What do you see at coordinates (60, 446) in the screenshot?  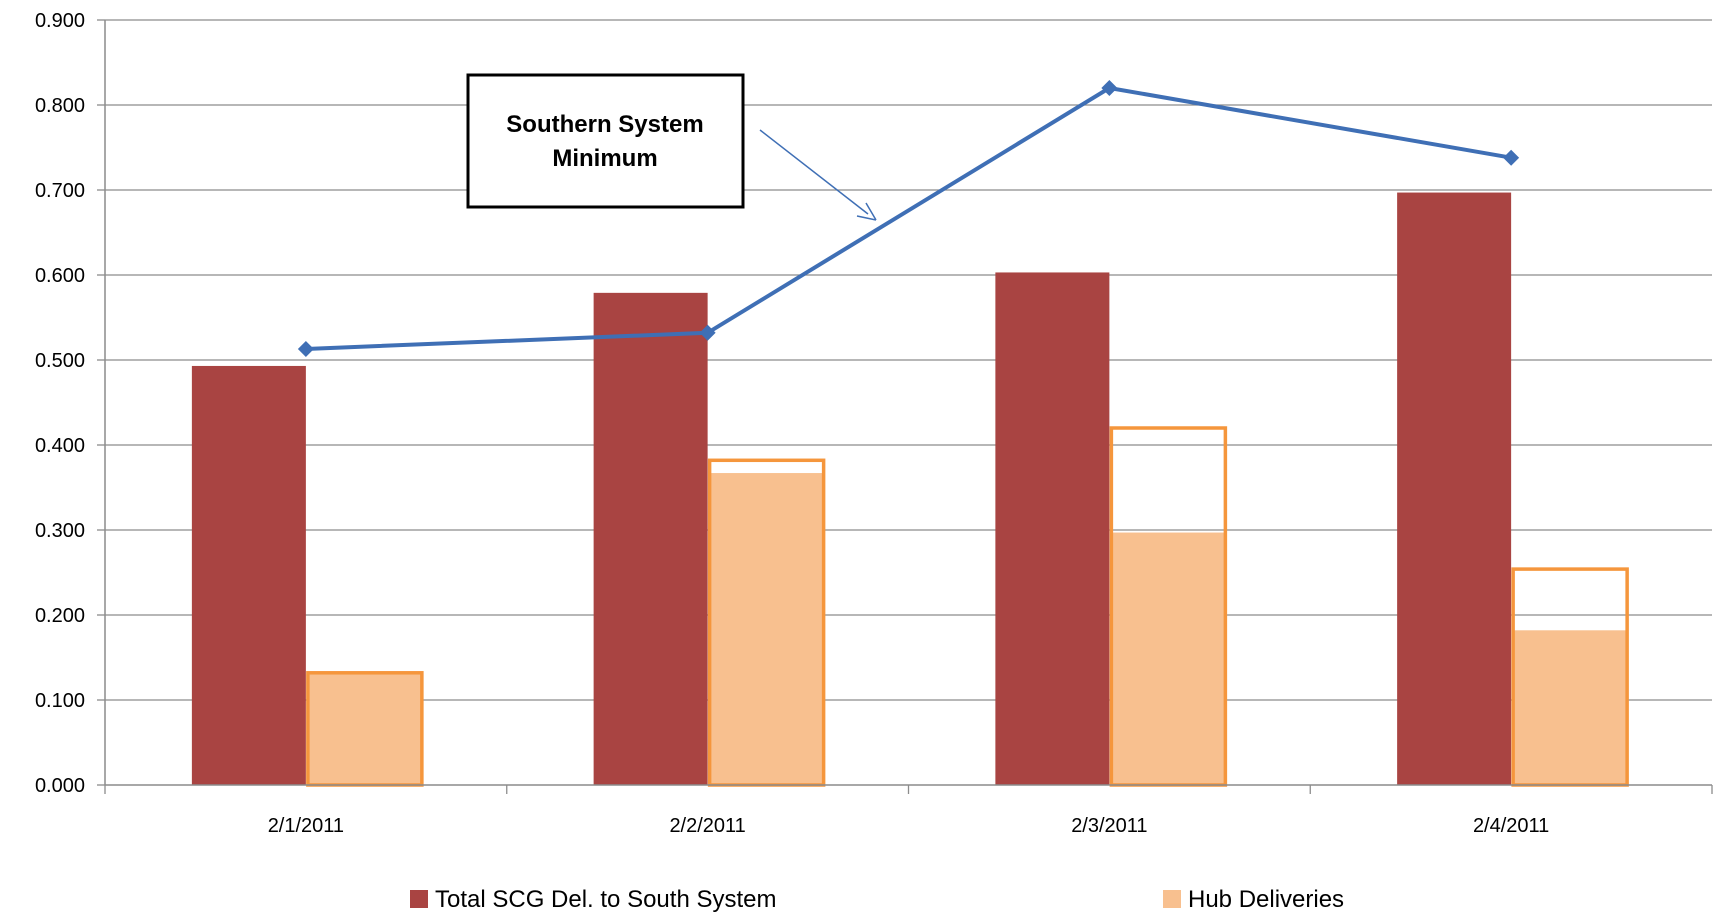 I see `y-tick-label: 0.400` at bounding box center [60, 446].